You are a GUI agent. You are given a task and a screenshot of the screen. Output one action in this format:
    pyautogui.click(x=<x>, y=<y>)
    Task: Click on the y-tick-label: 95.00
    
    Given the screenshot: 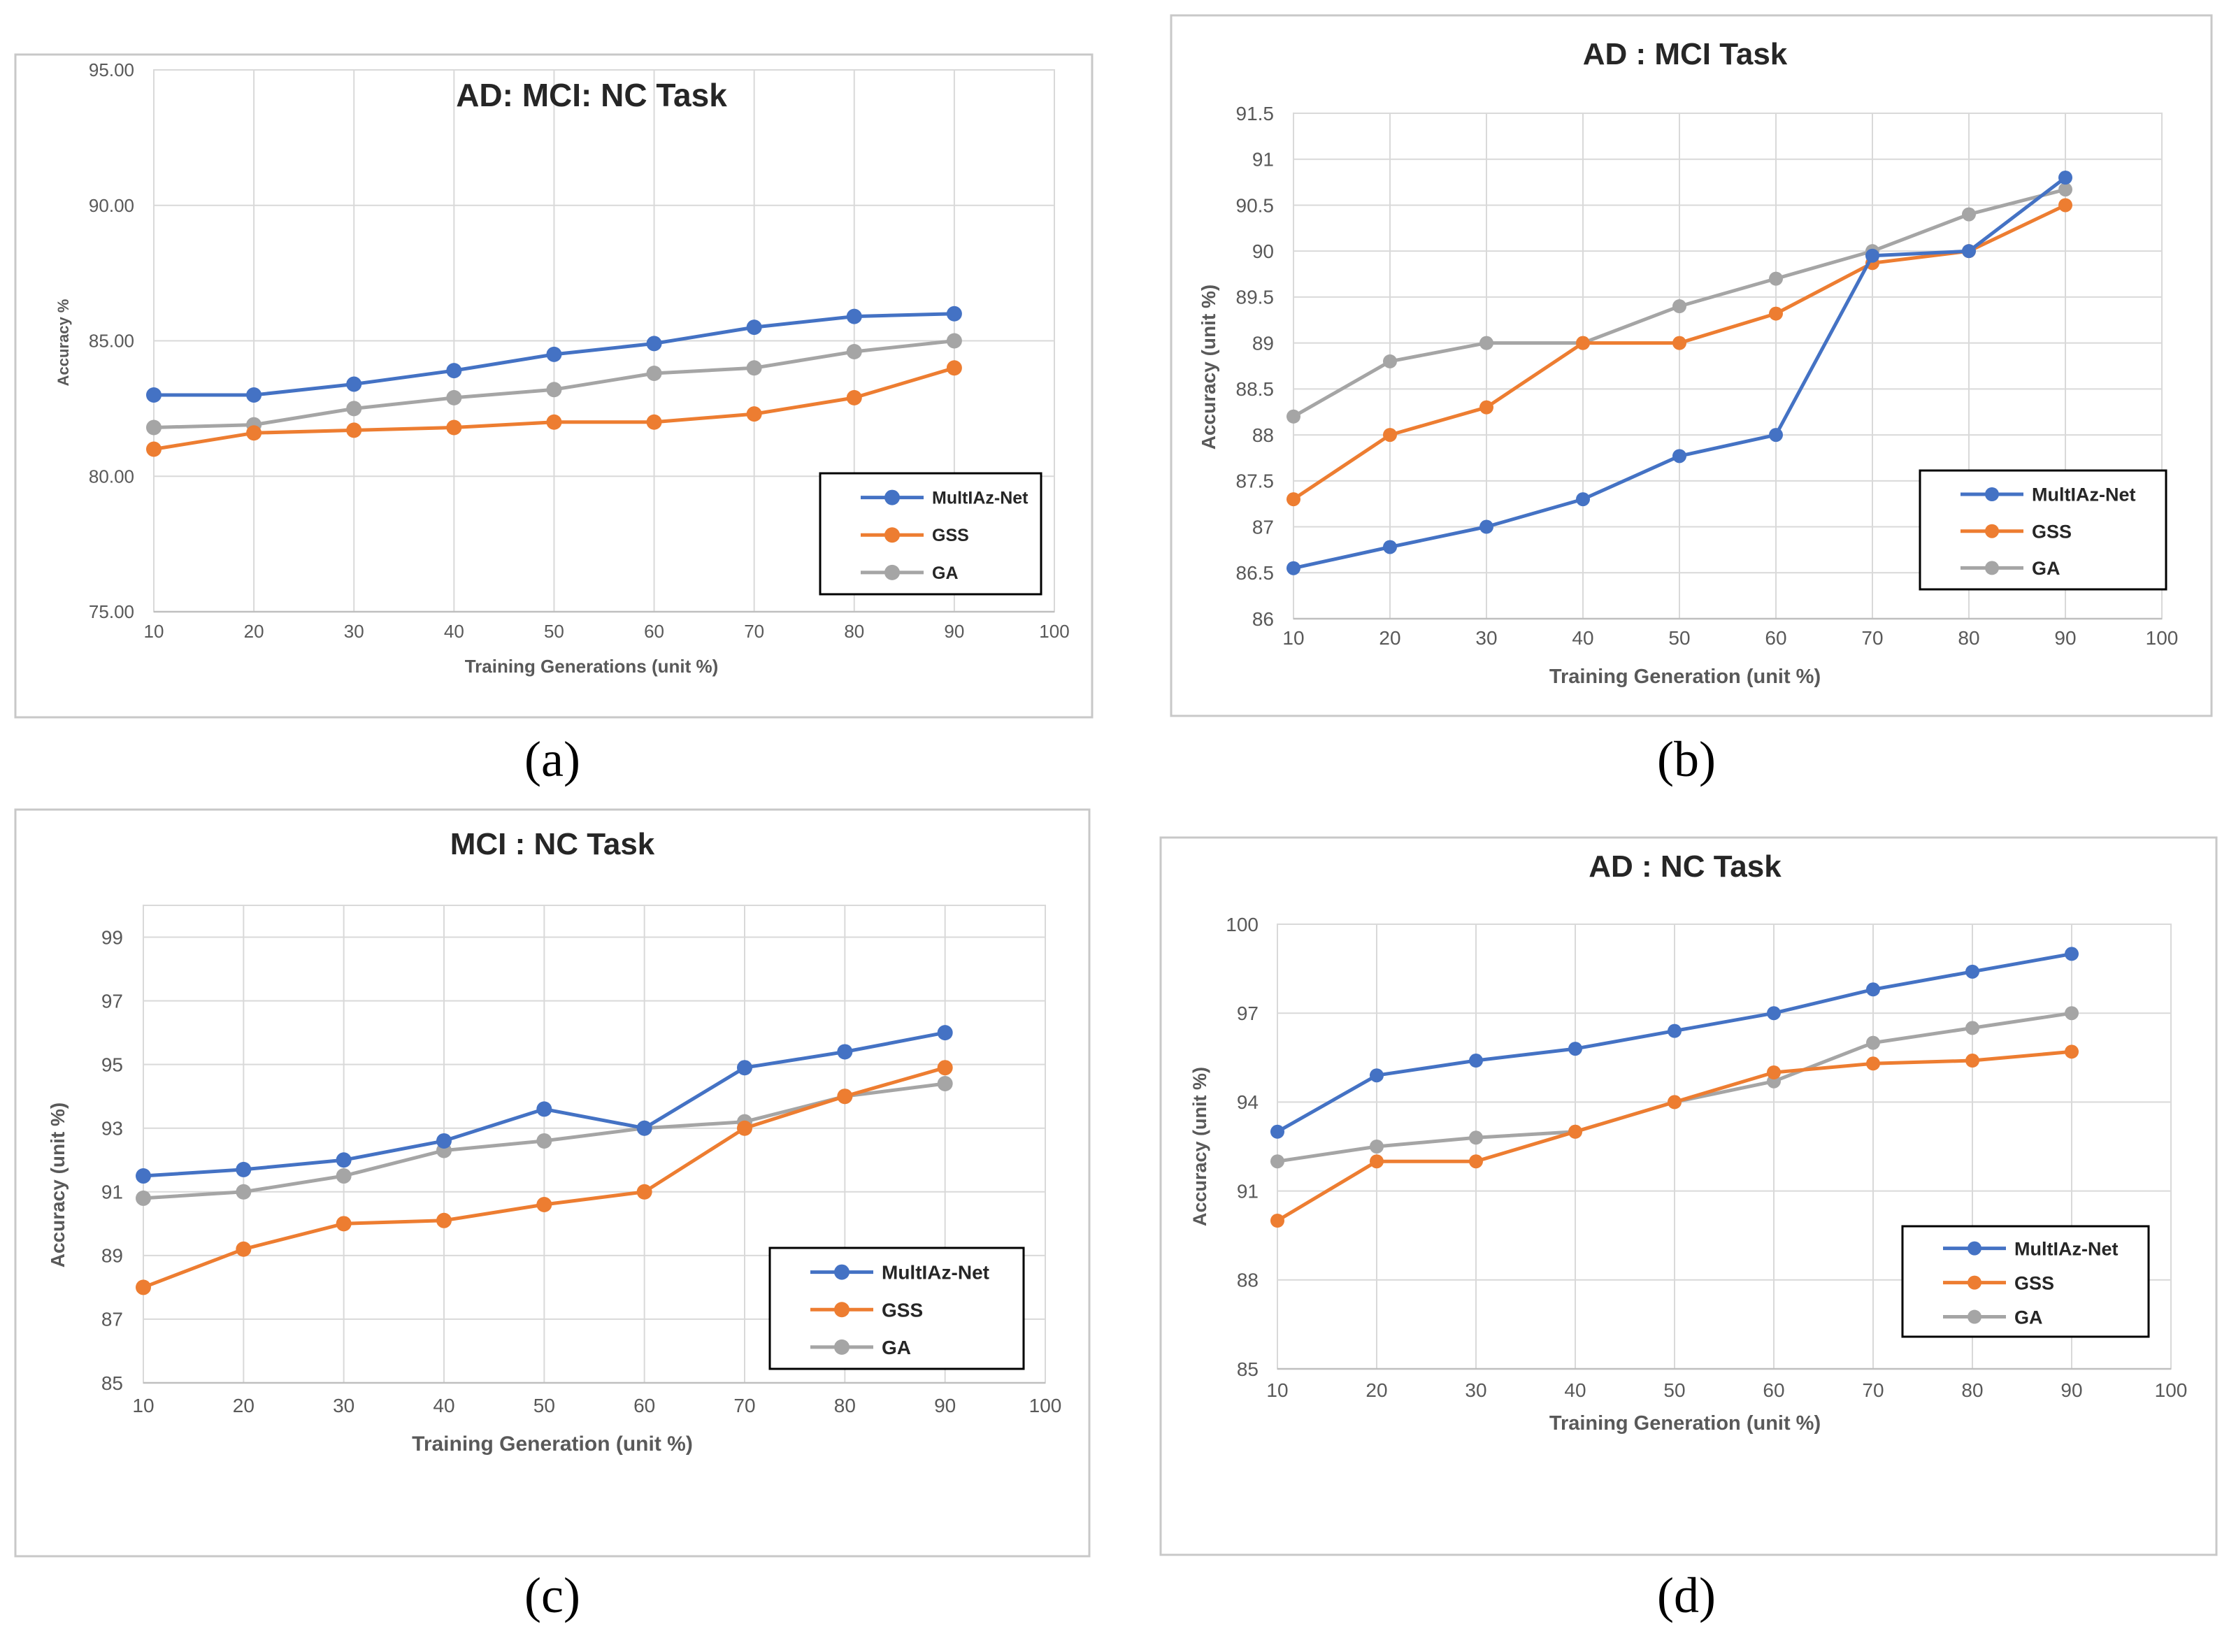 What is the action you would take?
    pyautogui.click(x=111, y=69)
    